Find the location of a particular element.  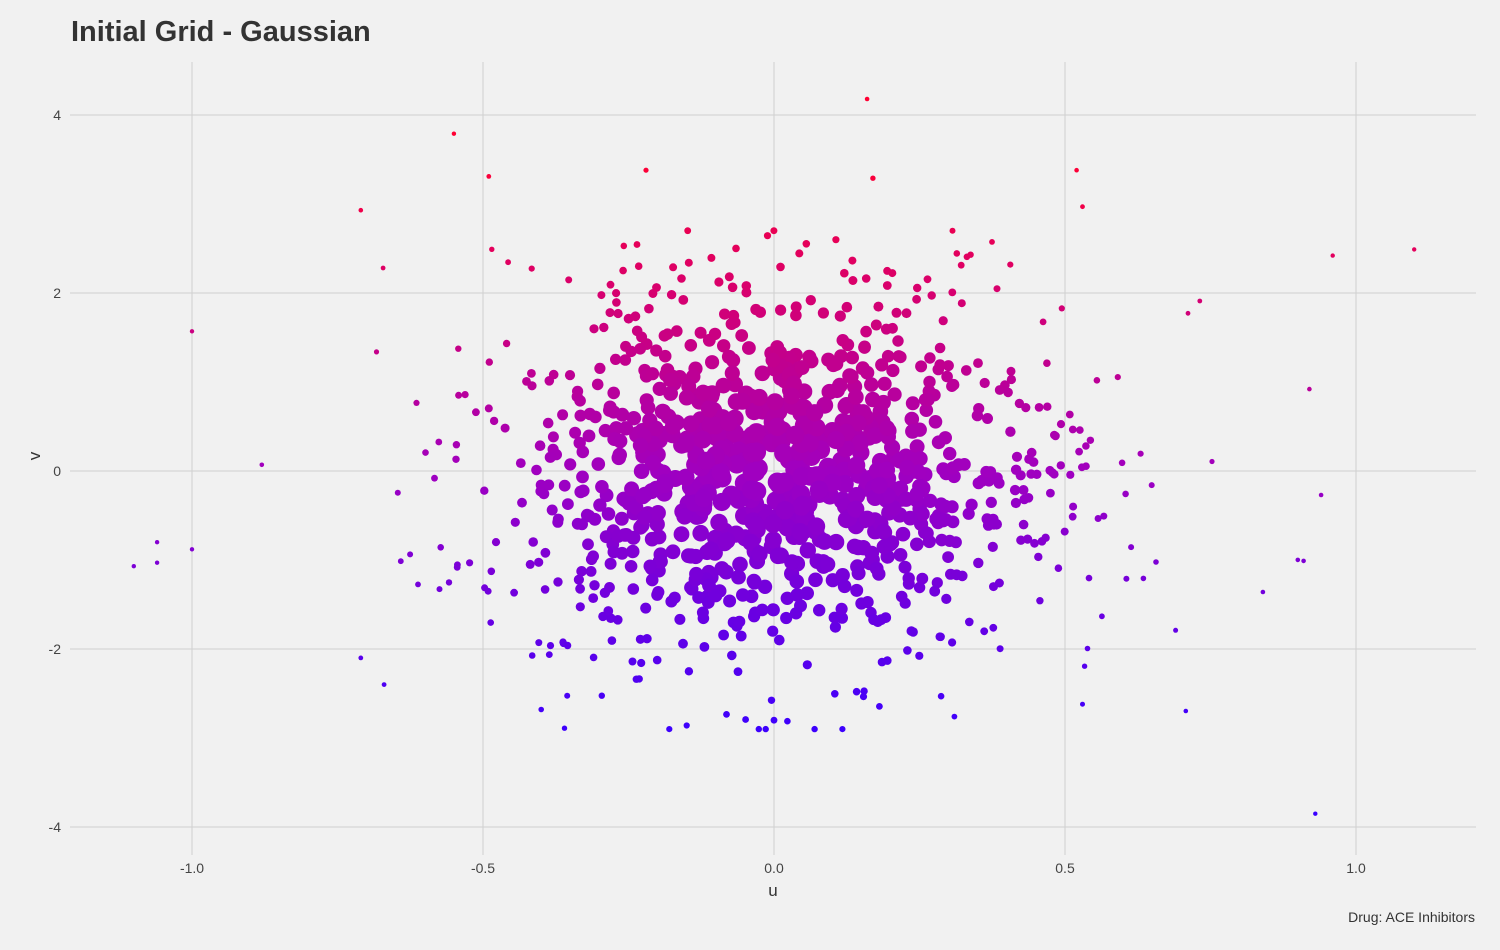

x-tick-label: 1.0 is located at coordinates (1356, 868).